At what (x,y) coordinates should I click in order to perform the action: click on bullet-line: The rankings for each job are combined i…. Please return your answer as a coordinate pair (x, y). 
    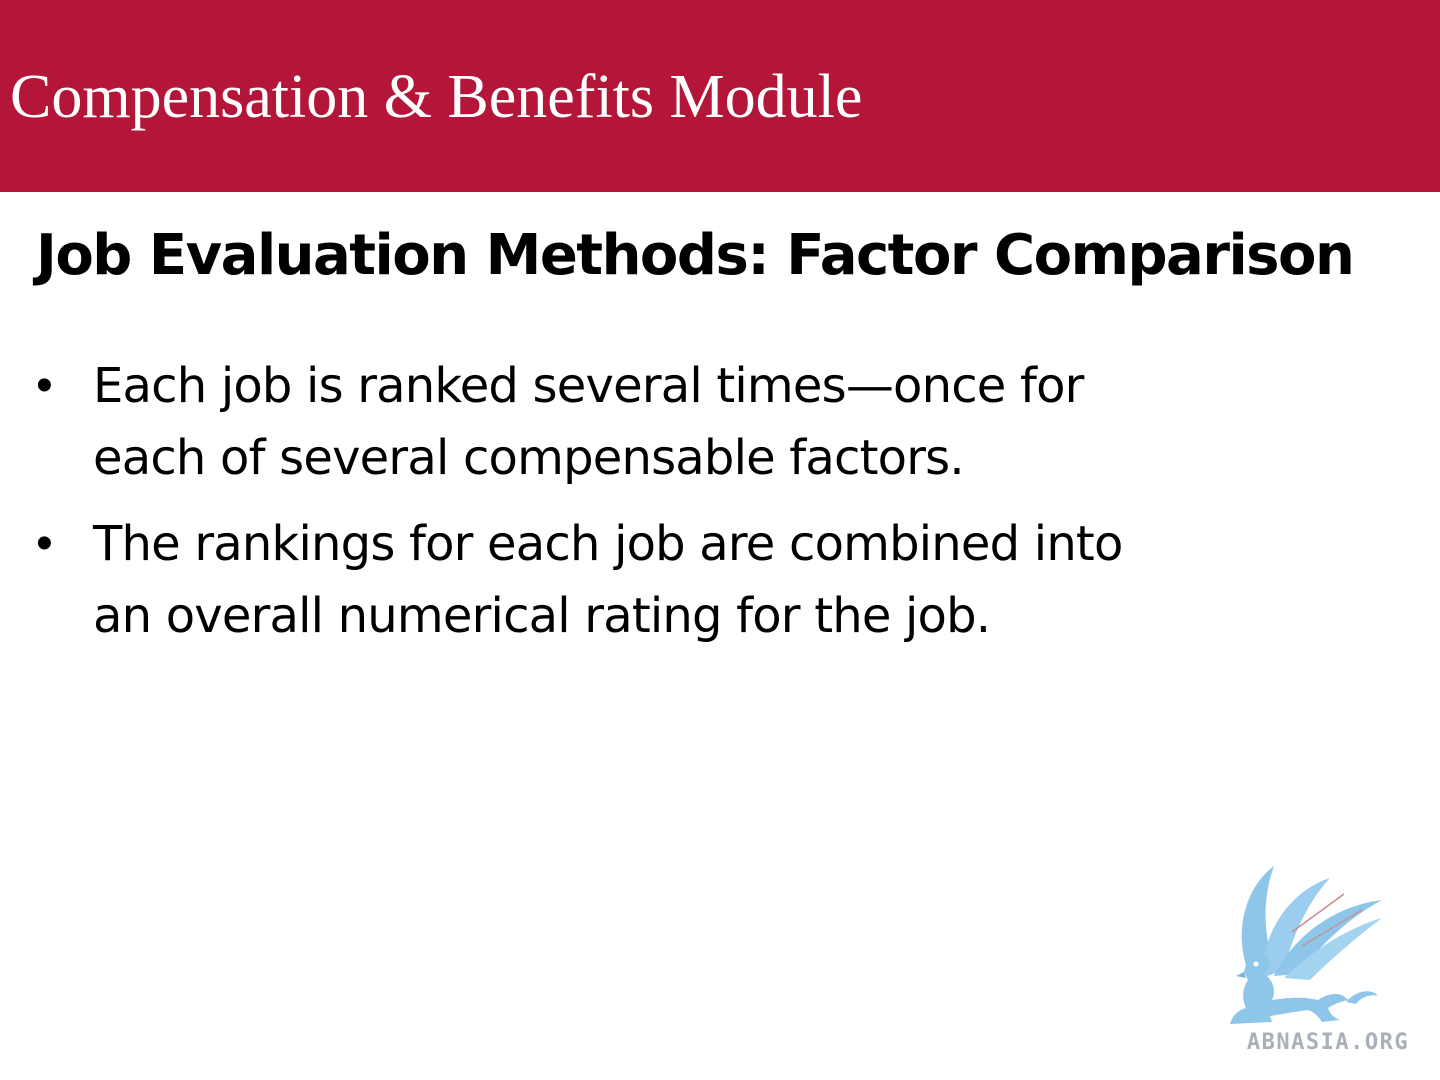
    Looking at the image, I should click on (608, 544).